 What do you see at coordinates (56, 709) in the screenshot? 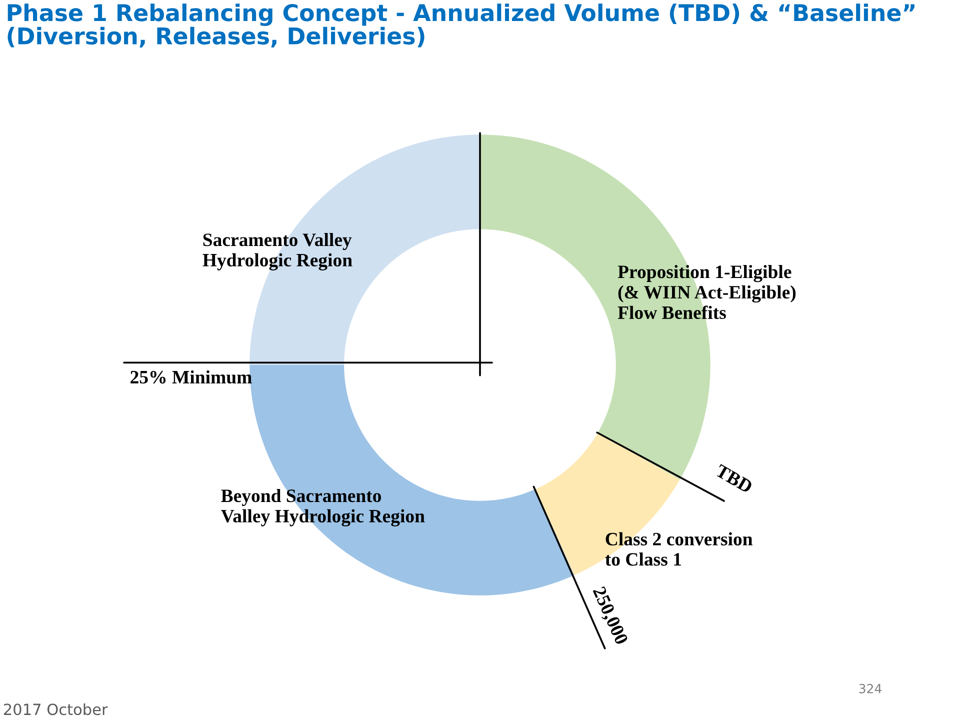
I see `text: 2017 October` at bounding box center [56, 709].